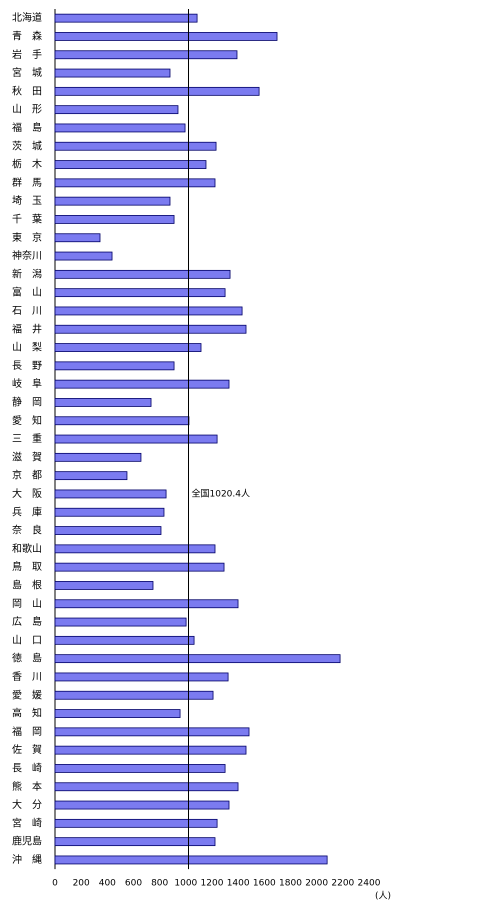 This screenshot has height=910, width=481. What do you see at coordinates (27, 17) in the screenshot?
I see `y-tick-label: 北海道` at bounding box center [27, 17].